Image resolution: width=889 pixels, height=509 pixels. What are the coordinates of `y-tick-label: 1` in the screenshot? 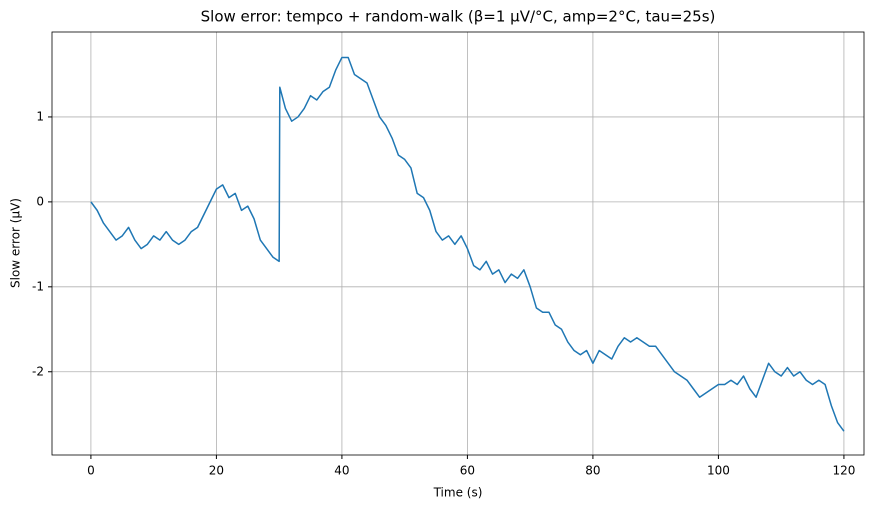 It's located at (40, 116).